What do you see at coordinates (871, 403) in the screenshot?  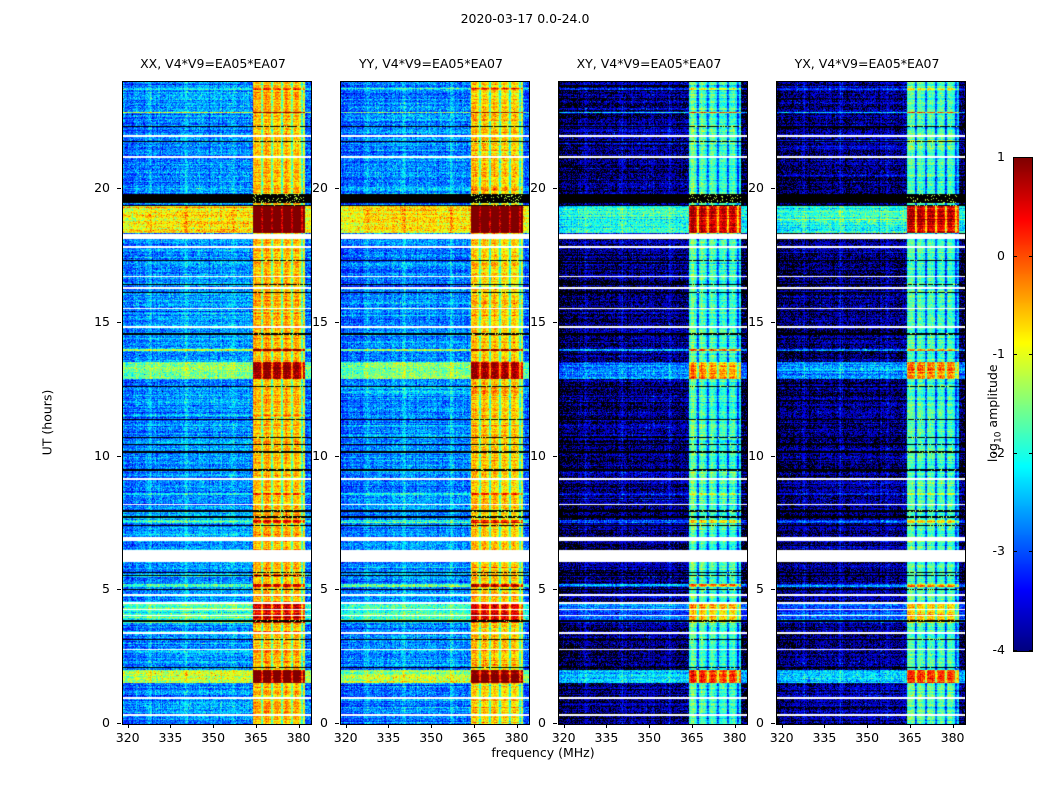 I see `spectrogram-panel-yx` at bounding box center [871, 403].